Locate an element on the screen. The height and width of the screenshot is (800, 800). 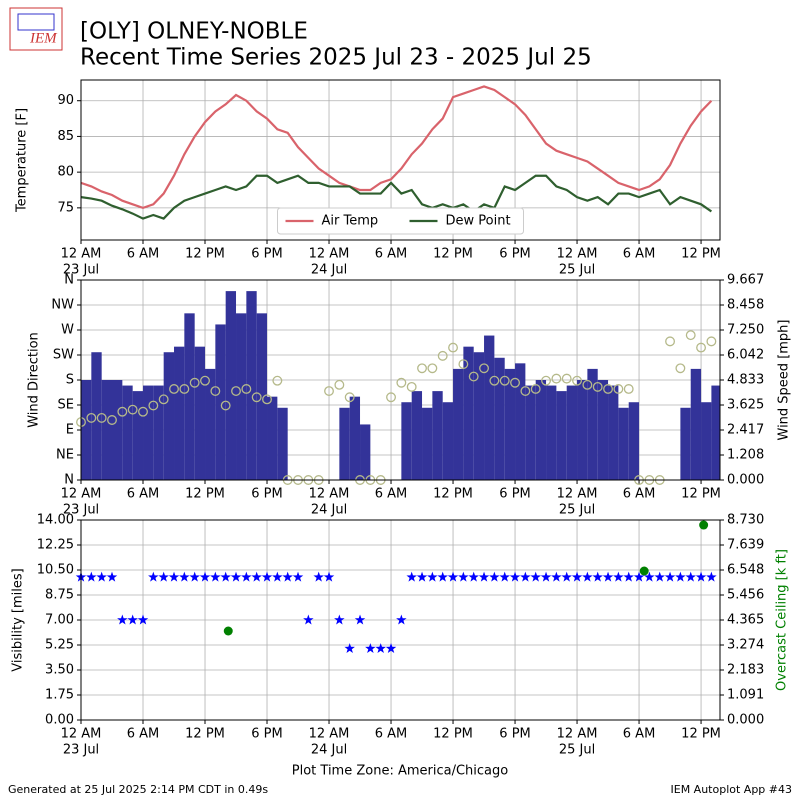
y-tick-label: N is located at coordinates (69, 480).